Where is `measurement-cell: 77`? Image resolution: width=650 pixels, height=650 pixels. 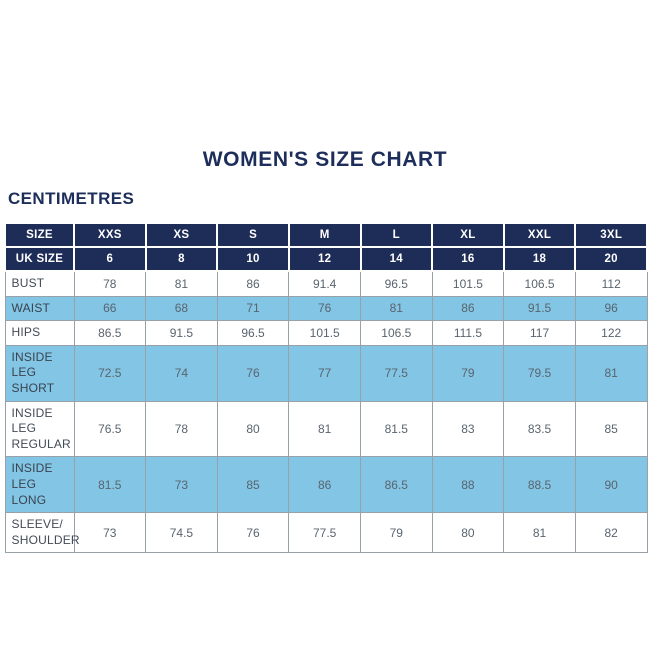 measurement-cell: 77 is located at coordinates (324, 373).